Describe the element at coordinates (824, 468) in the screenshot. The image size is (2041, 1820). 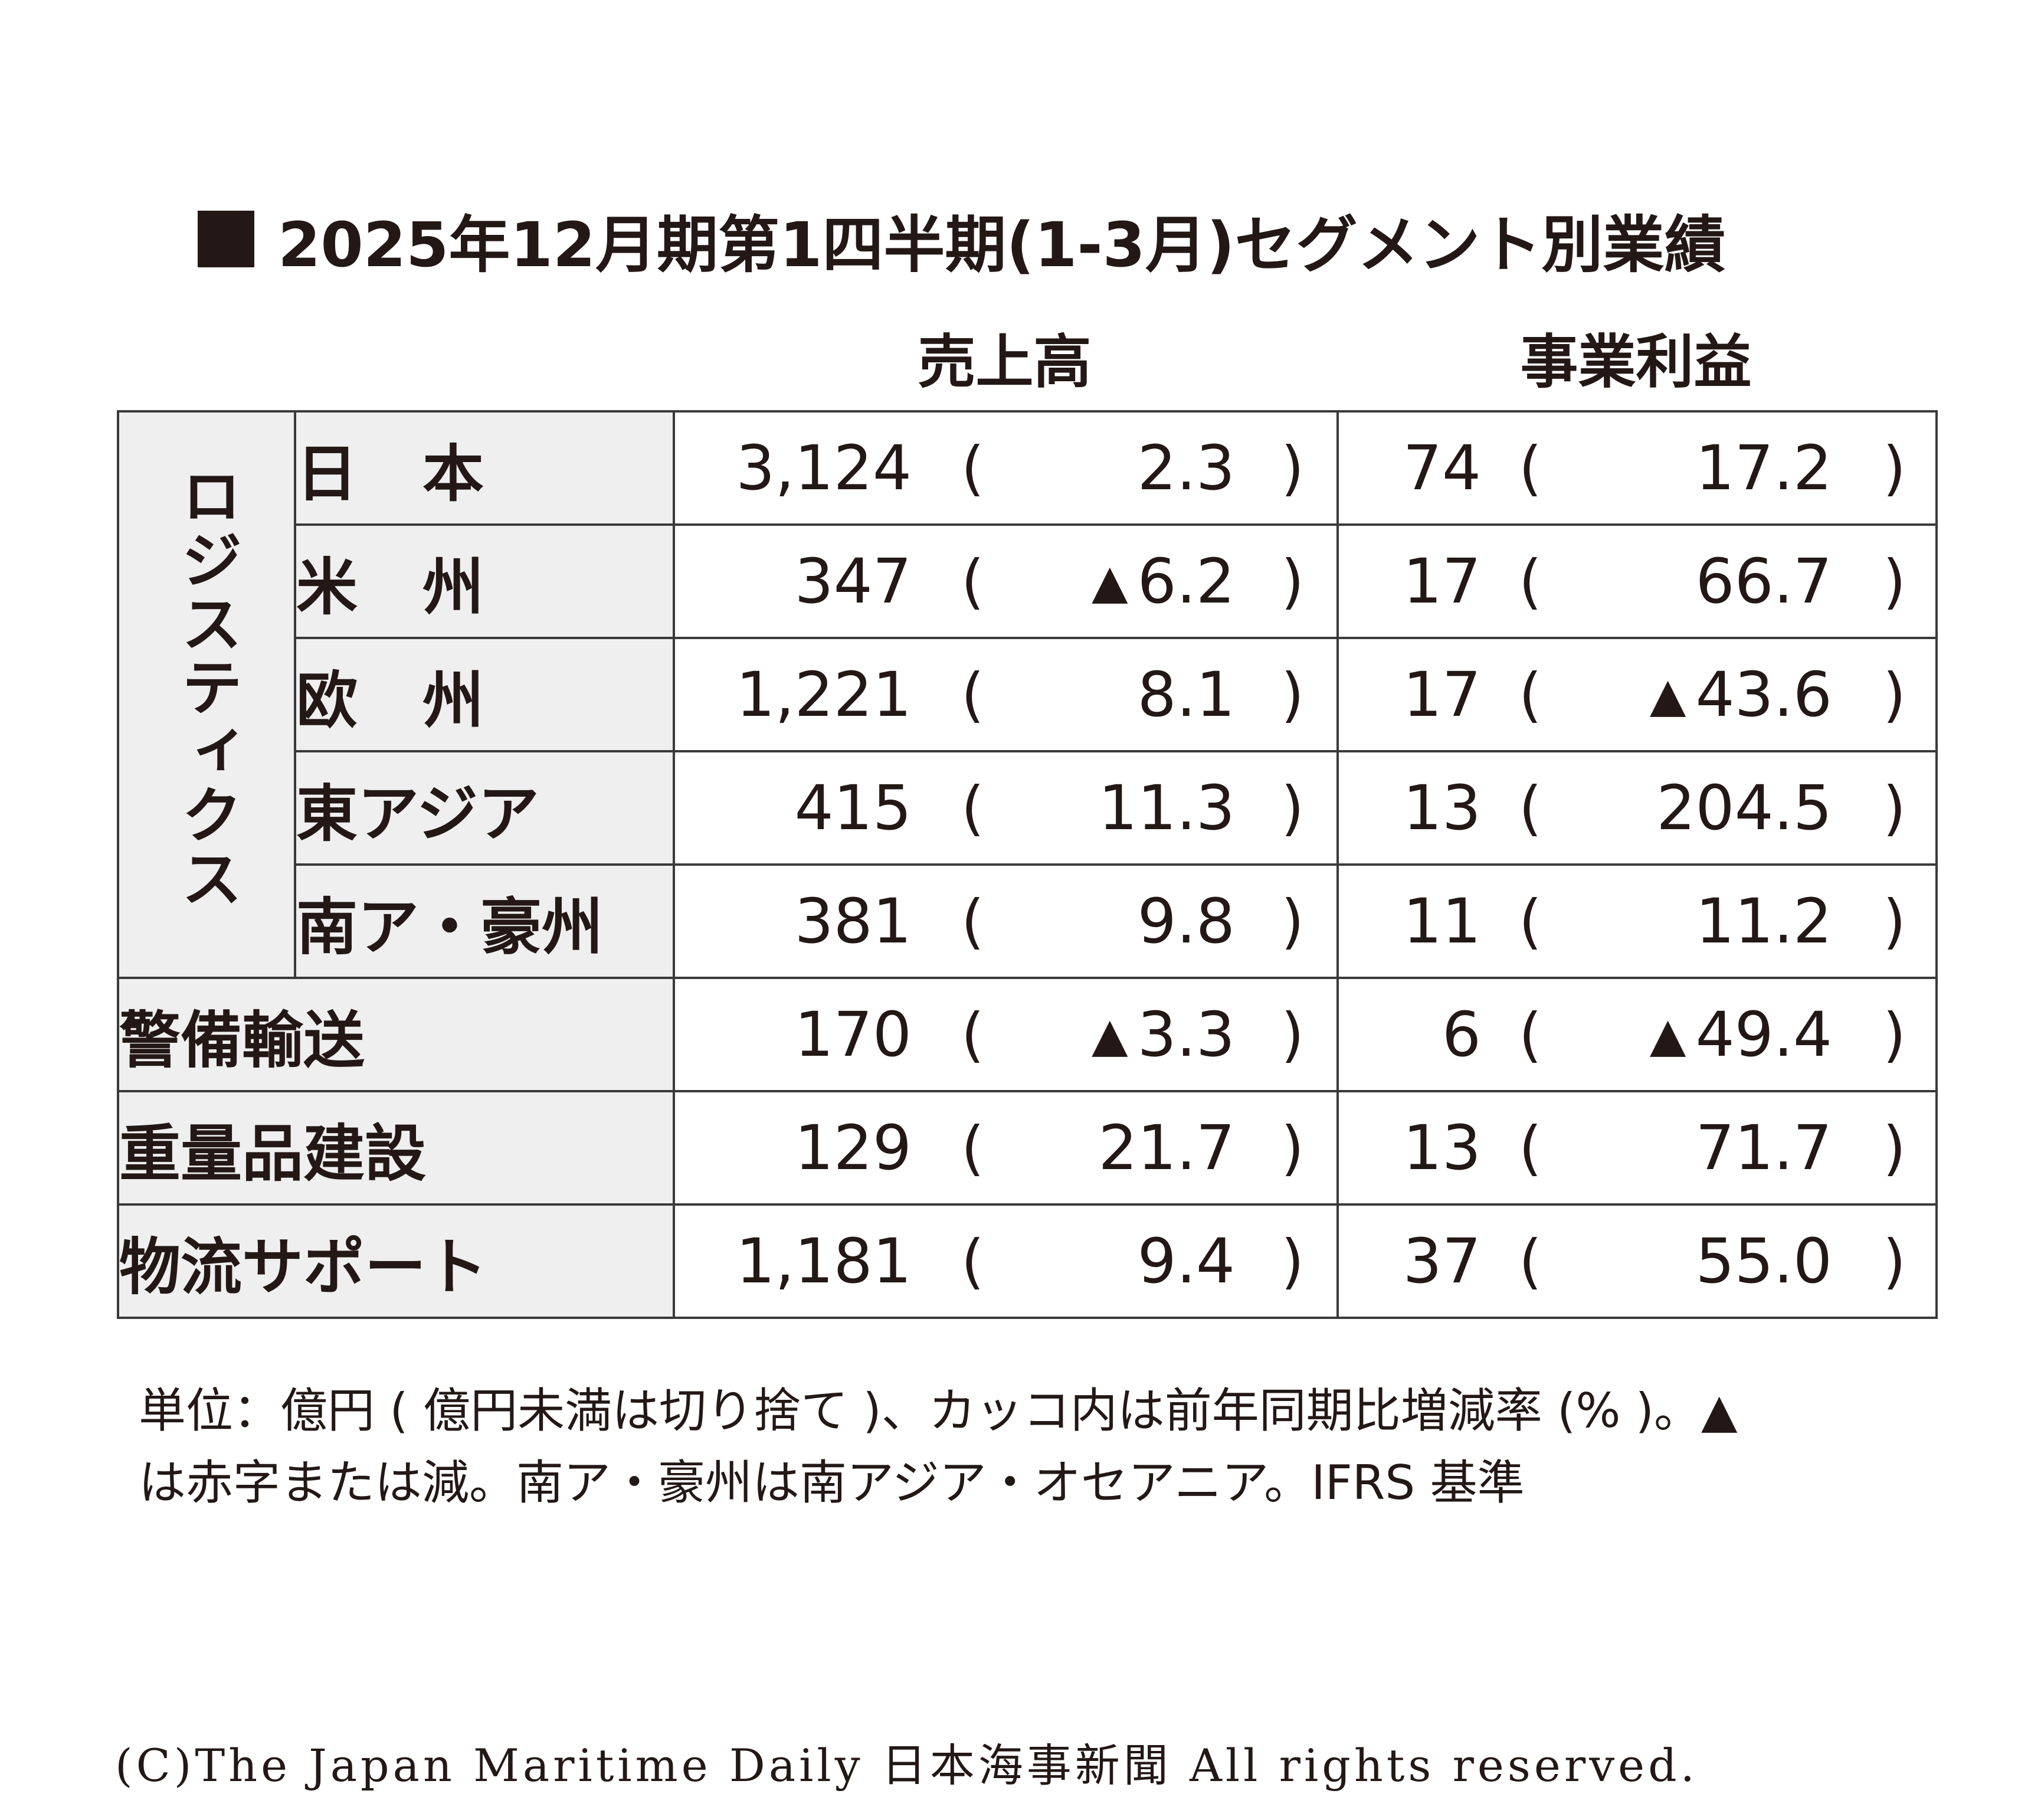
I see `sales-value: 3,124` at that location.